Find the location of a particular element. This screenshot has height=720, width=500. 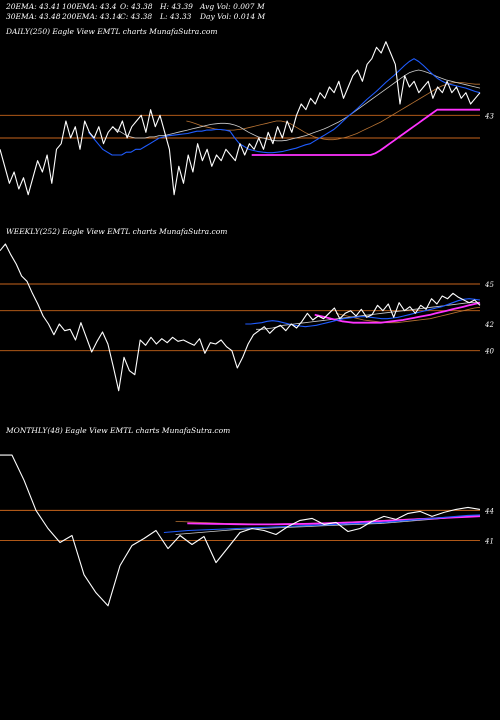

y-tick-label-2: 40 is located at coordinates (489, 352).